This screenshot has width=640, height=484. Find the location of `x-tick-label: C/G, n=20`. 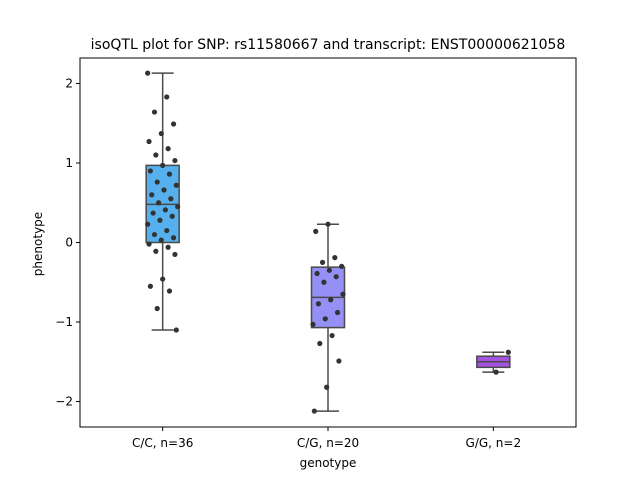

x-tick-label: C/G, n=20 is located at coordinates (328, 443).